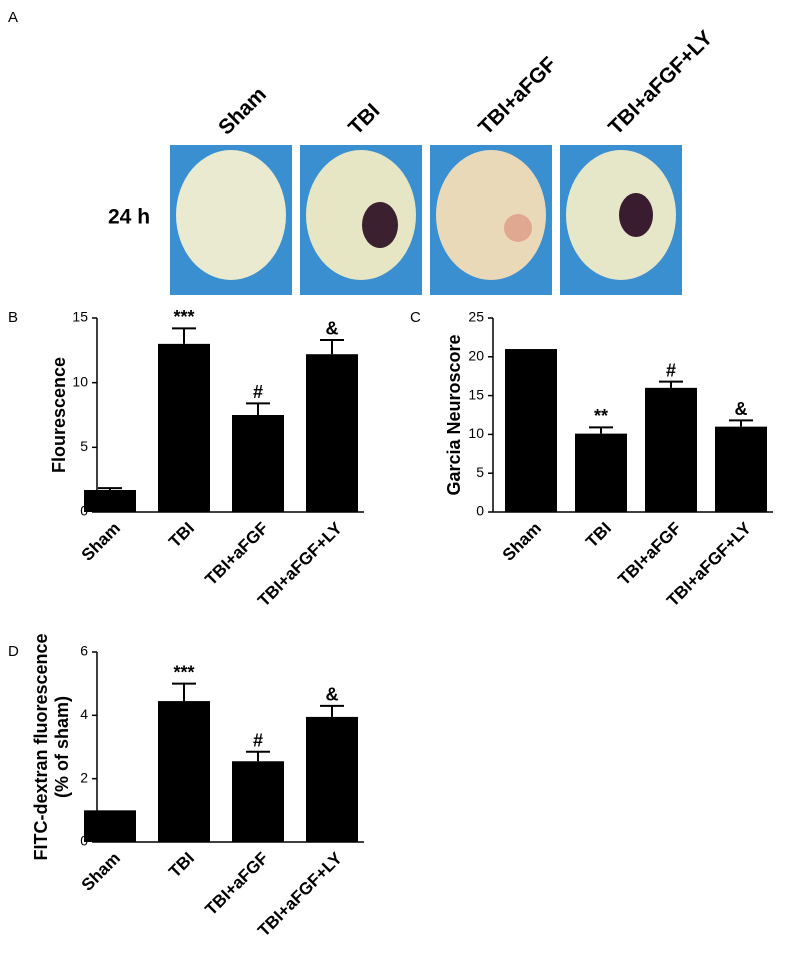 The height and width of the screenshot is (965, 792). I want to click on condition-label: TBI+aFGF+LY, so click(660, 82).